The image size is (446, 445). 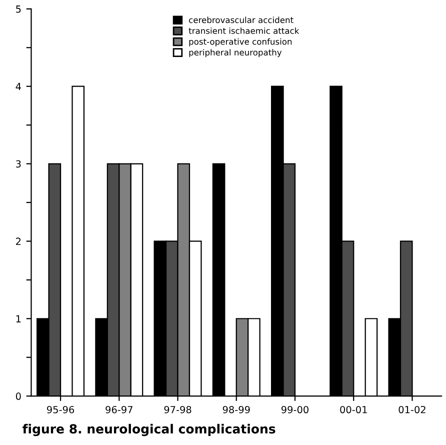 What do you see at coordinates (18, 164) in the screenshot?
I see `y-tick-label: 3` at bounding box center [18, 164].